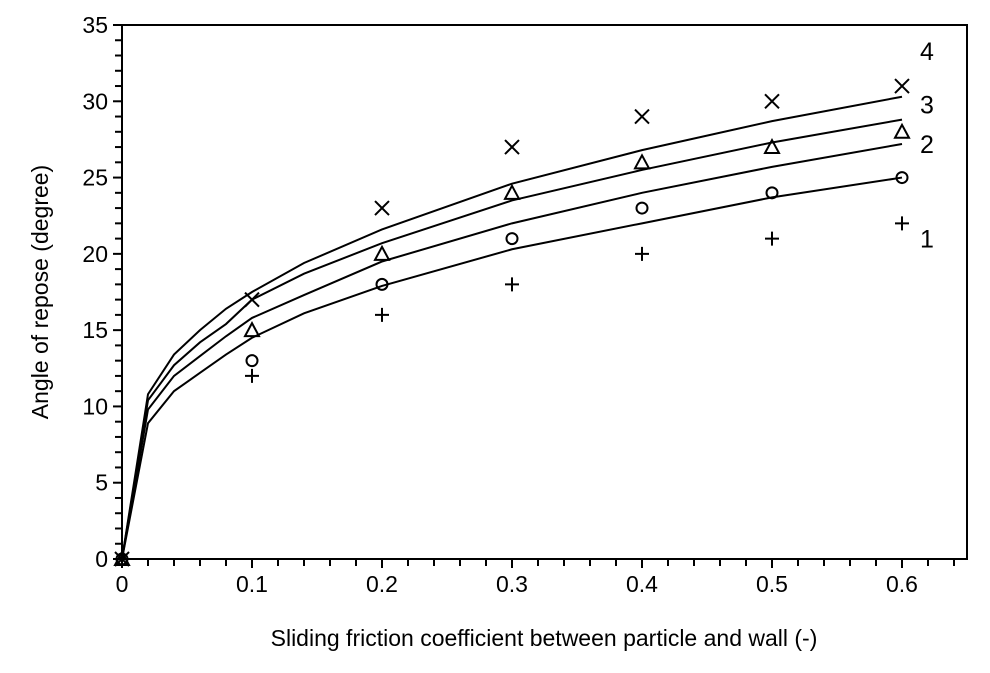 This screenshot has width=990, height=673. Describe the element at coordinates (95, 330) in the screenshot. I see `y-tick-label: 15` at that location.